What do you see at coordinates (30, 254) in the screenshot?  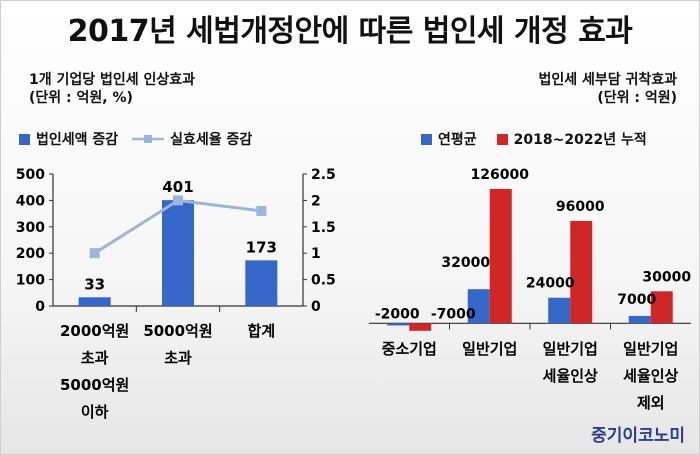 I see `y-tick-label: 200` at bounding box center [30, 254].